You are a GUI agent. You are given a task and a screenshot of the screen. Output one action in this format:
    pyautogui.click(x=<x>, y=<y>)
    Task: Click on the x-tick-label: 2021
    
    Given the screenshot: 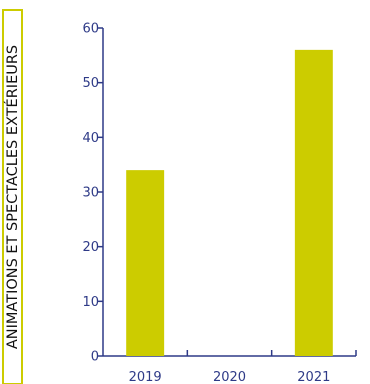 What is the action you would take?
    pyautogui.click(x=313, y=377)
    